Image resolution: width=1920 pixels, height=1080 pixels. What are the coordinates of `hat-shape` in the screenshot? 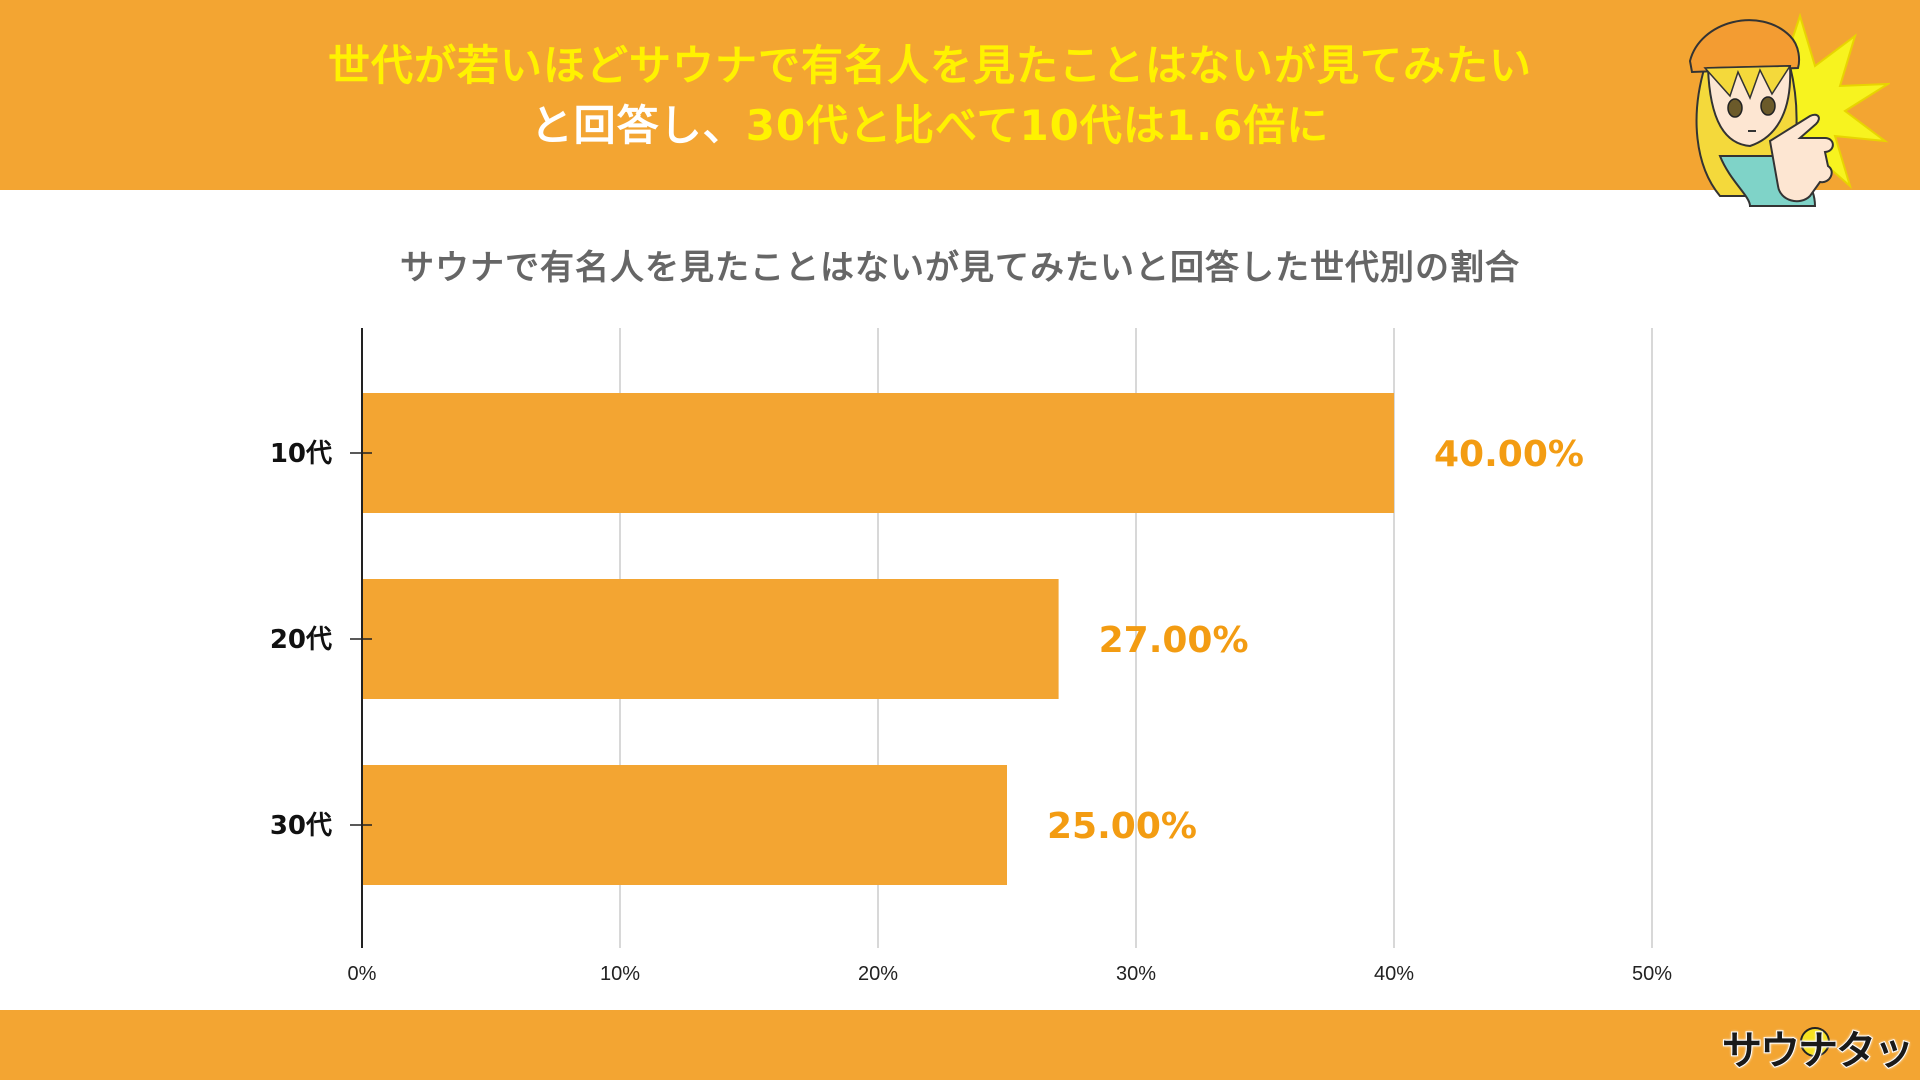 It's located at (1744, 46).